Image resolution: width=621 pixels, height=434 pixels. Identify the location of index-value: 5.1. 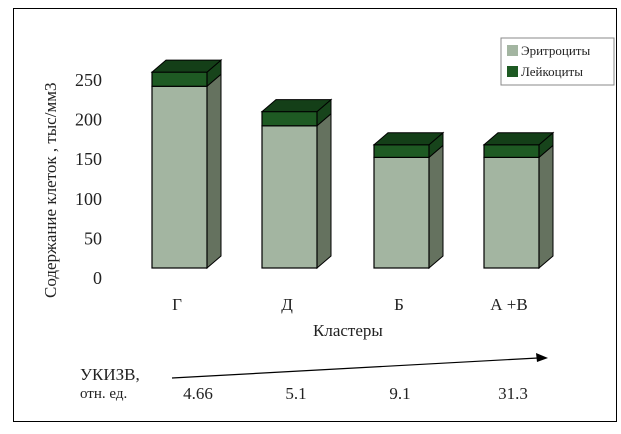
(295, 393).